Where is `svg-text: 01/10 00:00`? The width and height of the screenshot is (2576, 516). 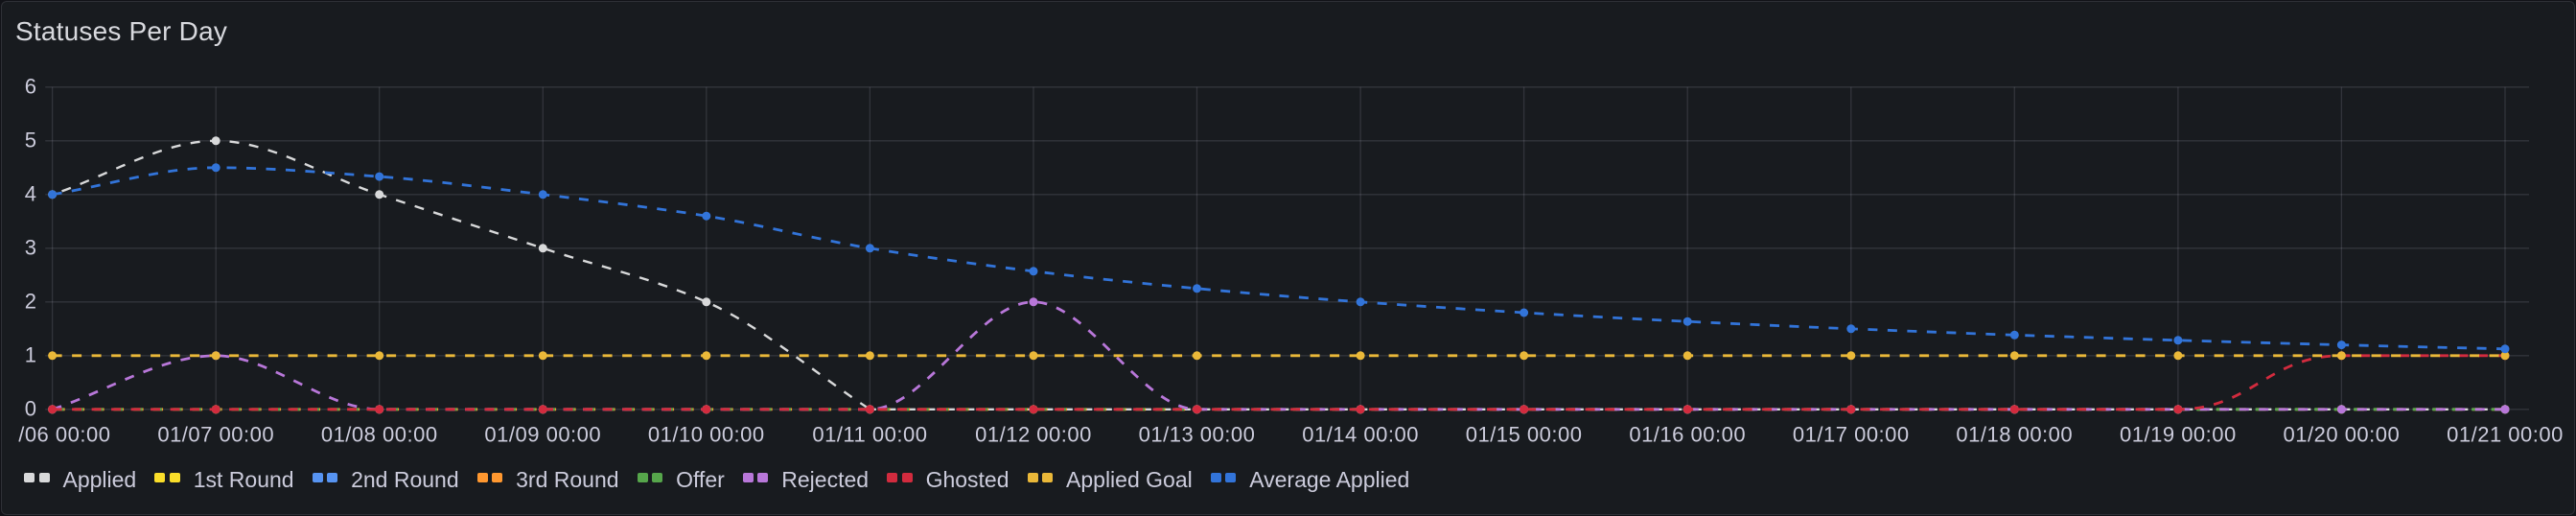 svg-text: 01/10 00:00 is located at coordinates (706, 435).